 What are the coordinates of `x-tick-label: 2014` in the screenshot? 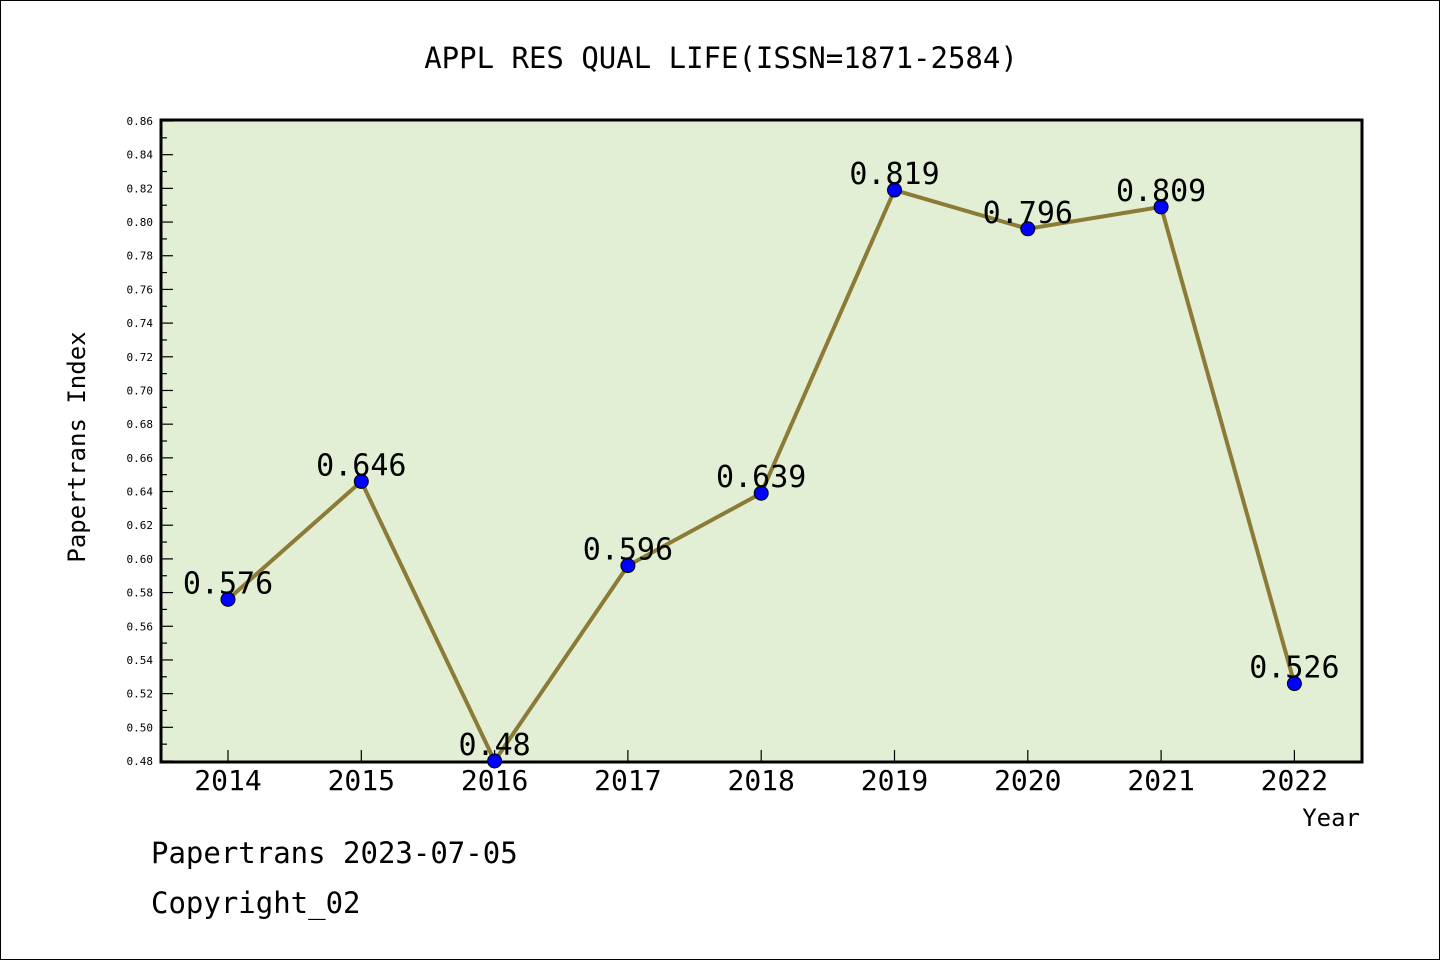 It's located at (227, 780).